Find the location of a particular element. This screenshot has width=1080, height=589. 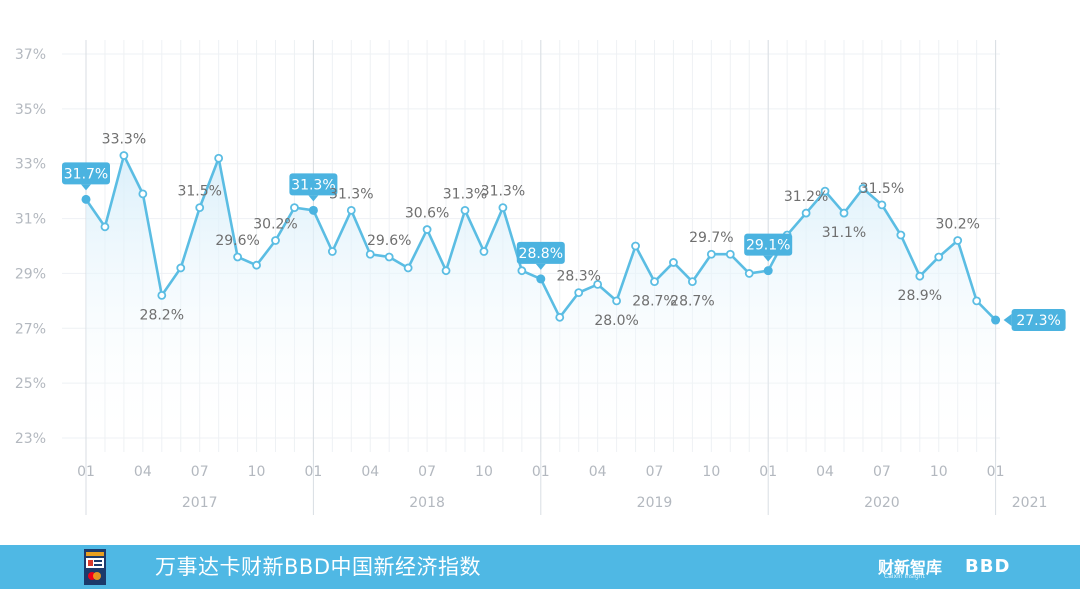

data-label: 29.1% is located at coordinates (768, 246).